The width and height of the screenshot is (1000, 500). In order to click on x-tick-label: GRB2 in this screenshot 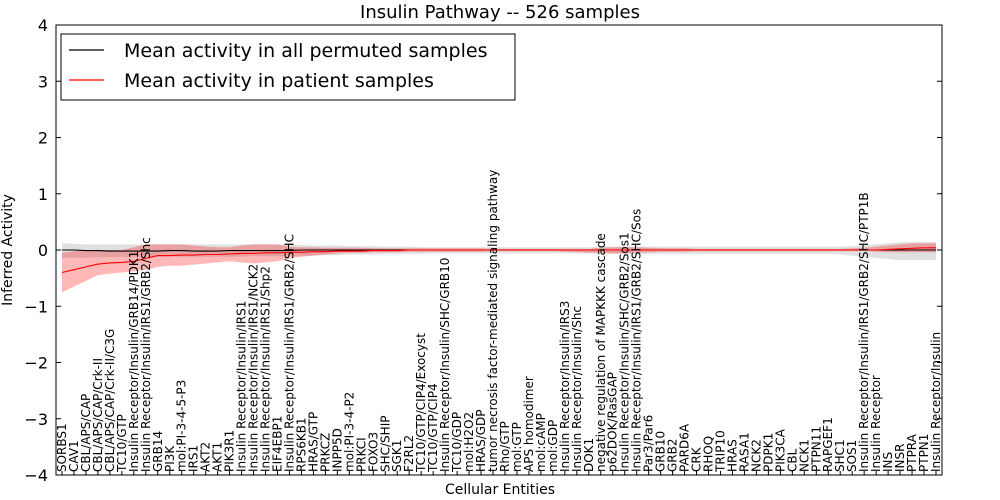, I will do `click(673, 455)`.